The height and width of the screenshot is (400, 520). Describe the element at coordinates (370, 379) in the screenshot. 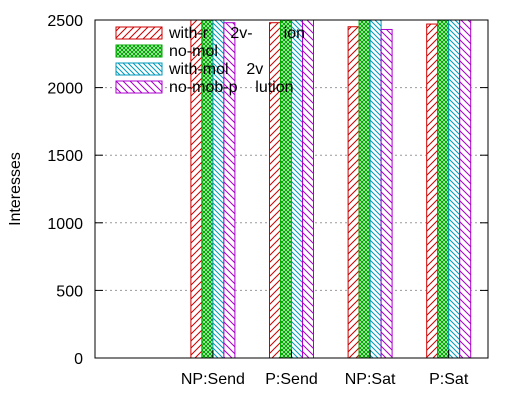

I see `x-tick-label: NP:Sat` at that location.